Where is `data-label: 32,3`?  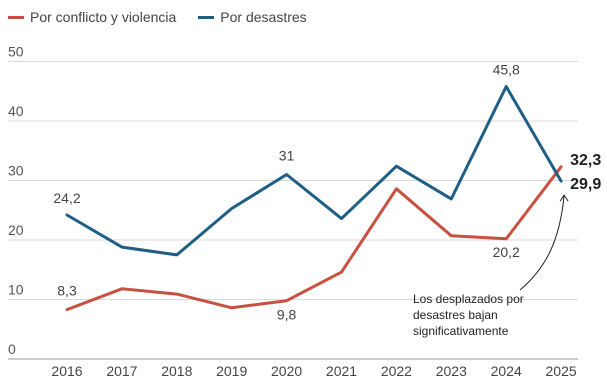
data-label: 32,3 is located at coordinates (585, 160).